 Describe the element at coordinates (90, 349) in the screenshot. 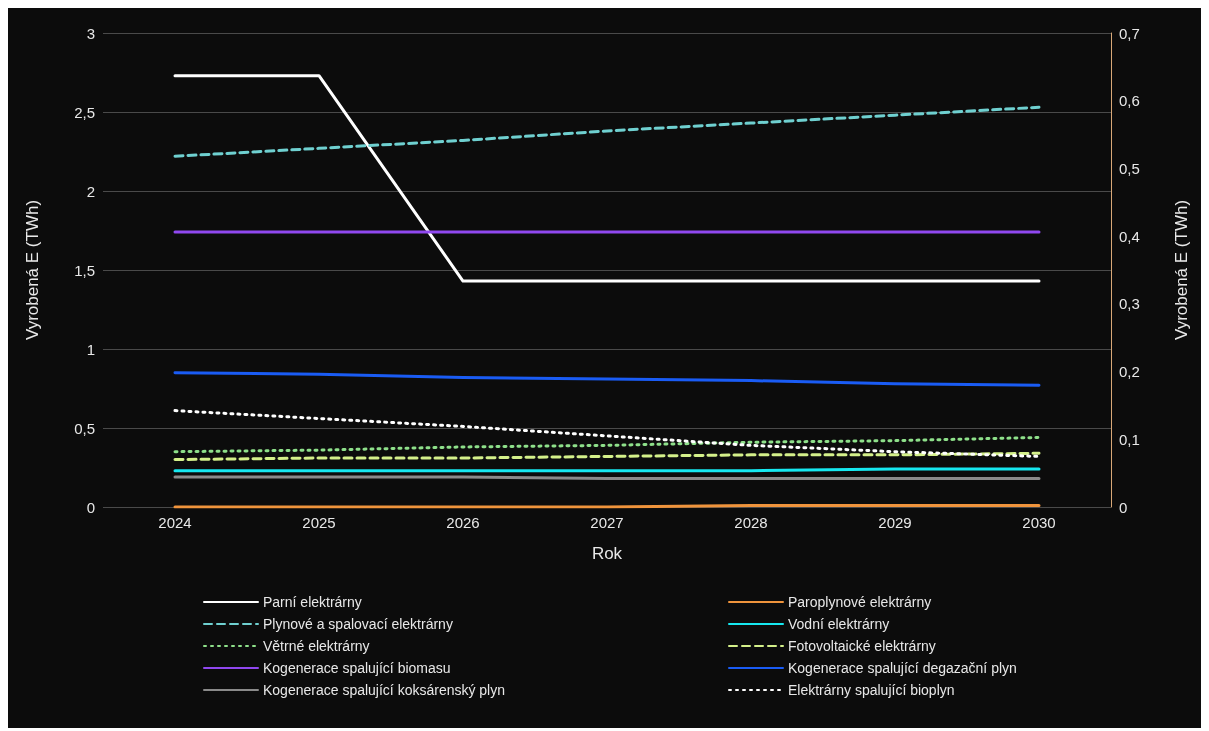

I see `y-tick-label: 1` at that location.